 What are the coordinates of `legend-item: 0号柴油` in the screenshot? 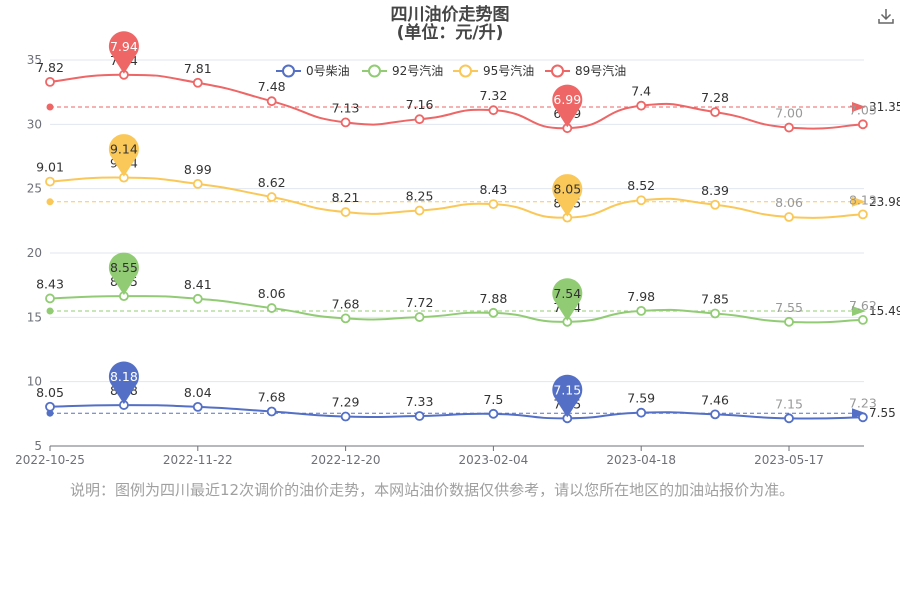 It's located at (313, 71).